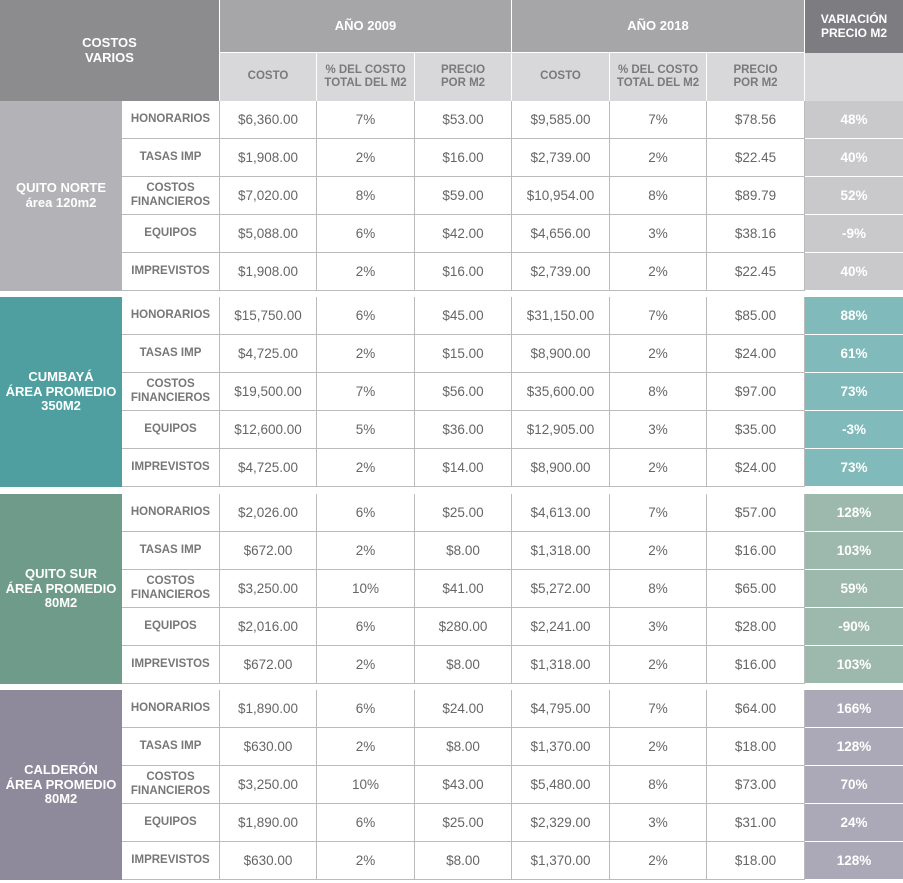  Describe the element at coordinates (854, 709) in the screenshot. I see `variation-cell: 166%` at that location.